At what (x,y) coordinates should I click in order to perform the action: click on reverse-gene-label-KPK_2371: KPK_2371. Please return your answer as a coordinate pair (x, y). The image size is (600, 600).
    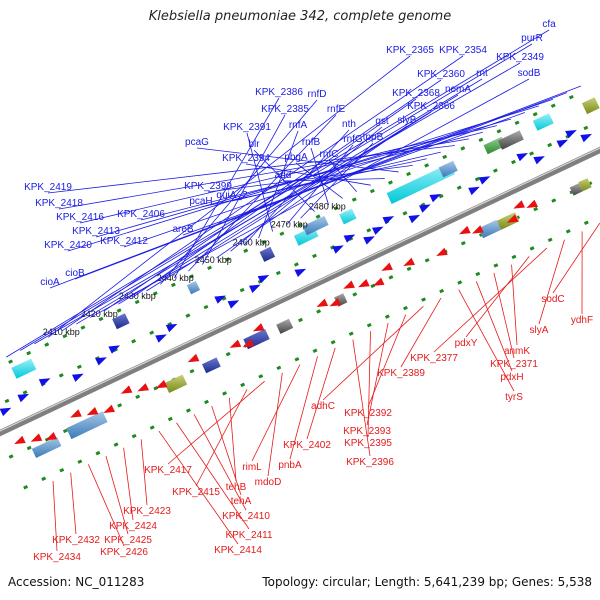
    Looking at the image, I should click on (514, 364).